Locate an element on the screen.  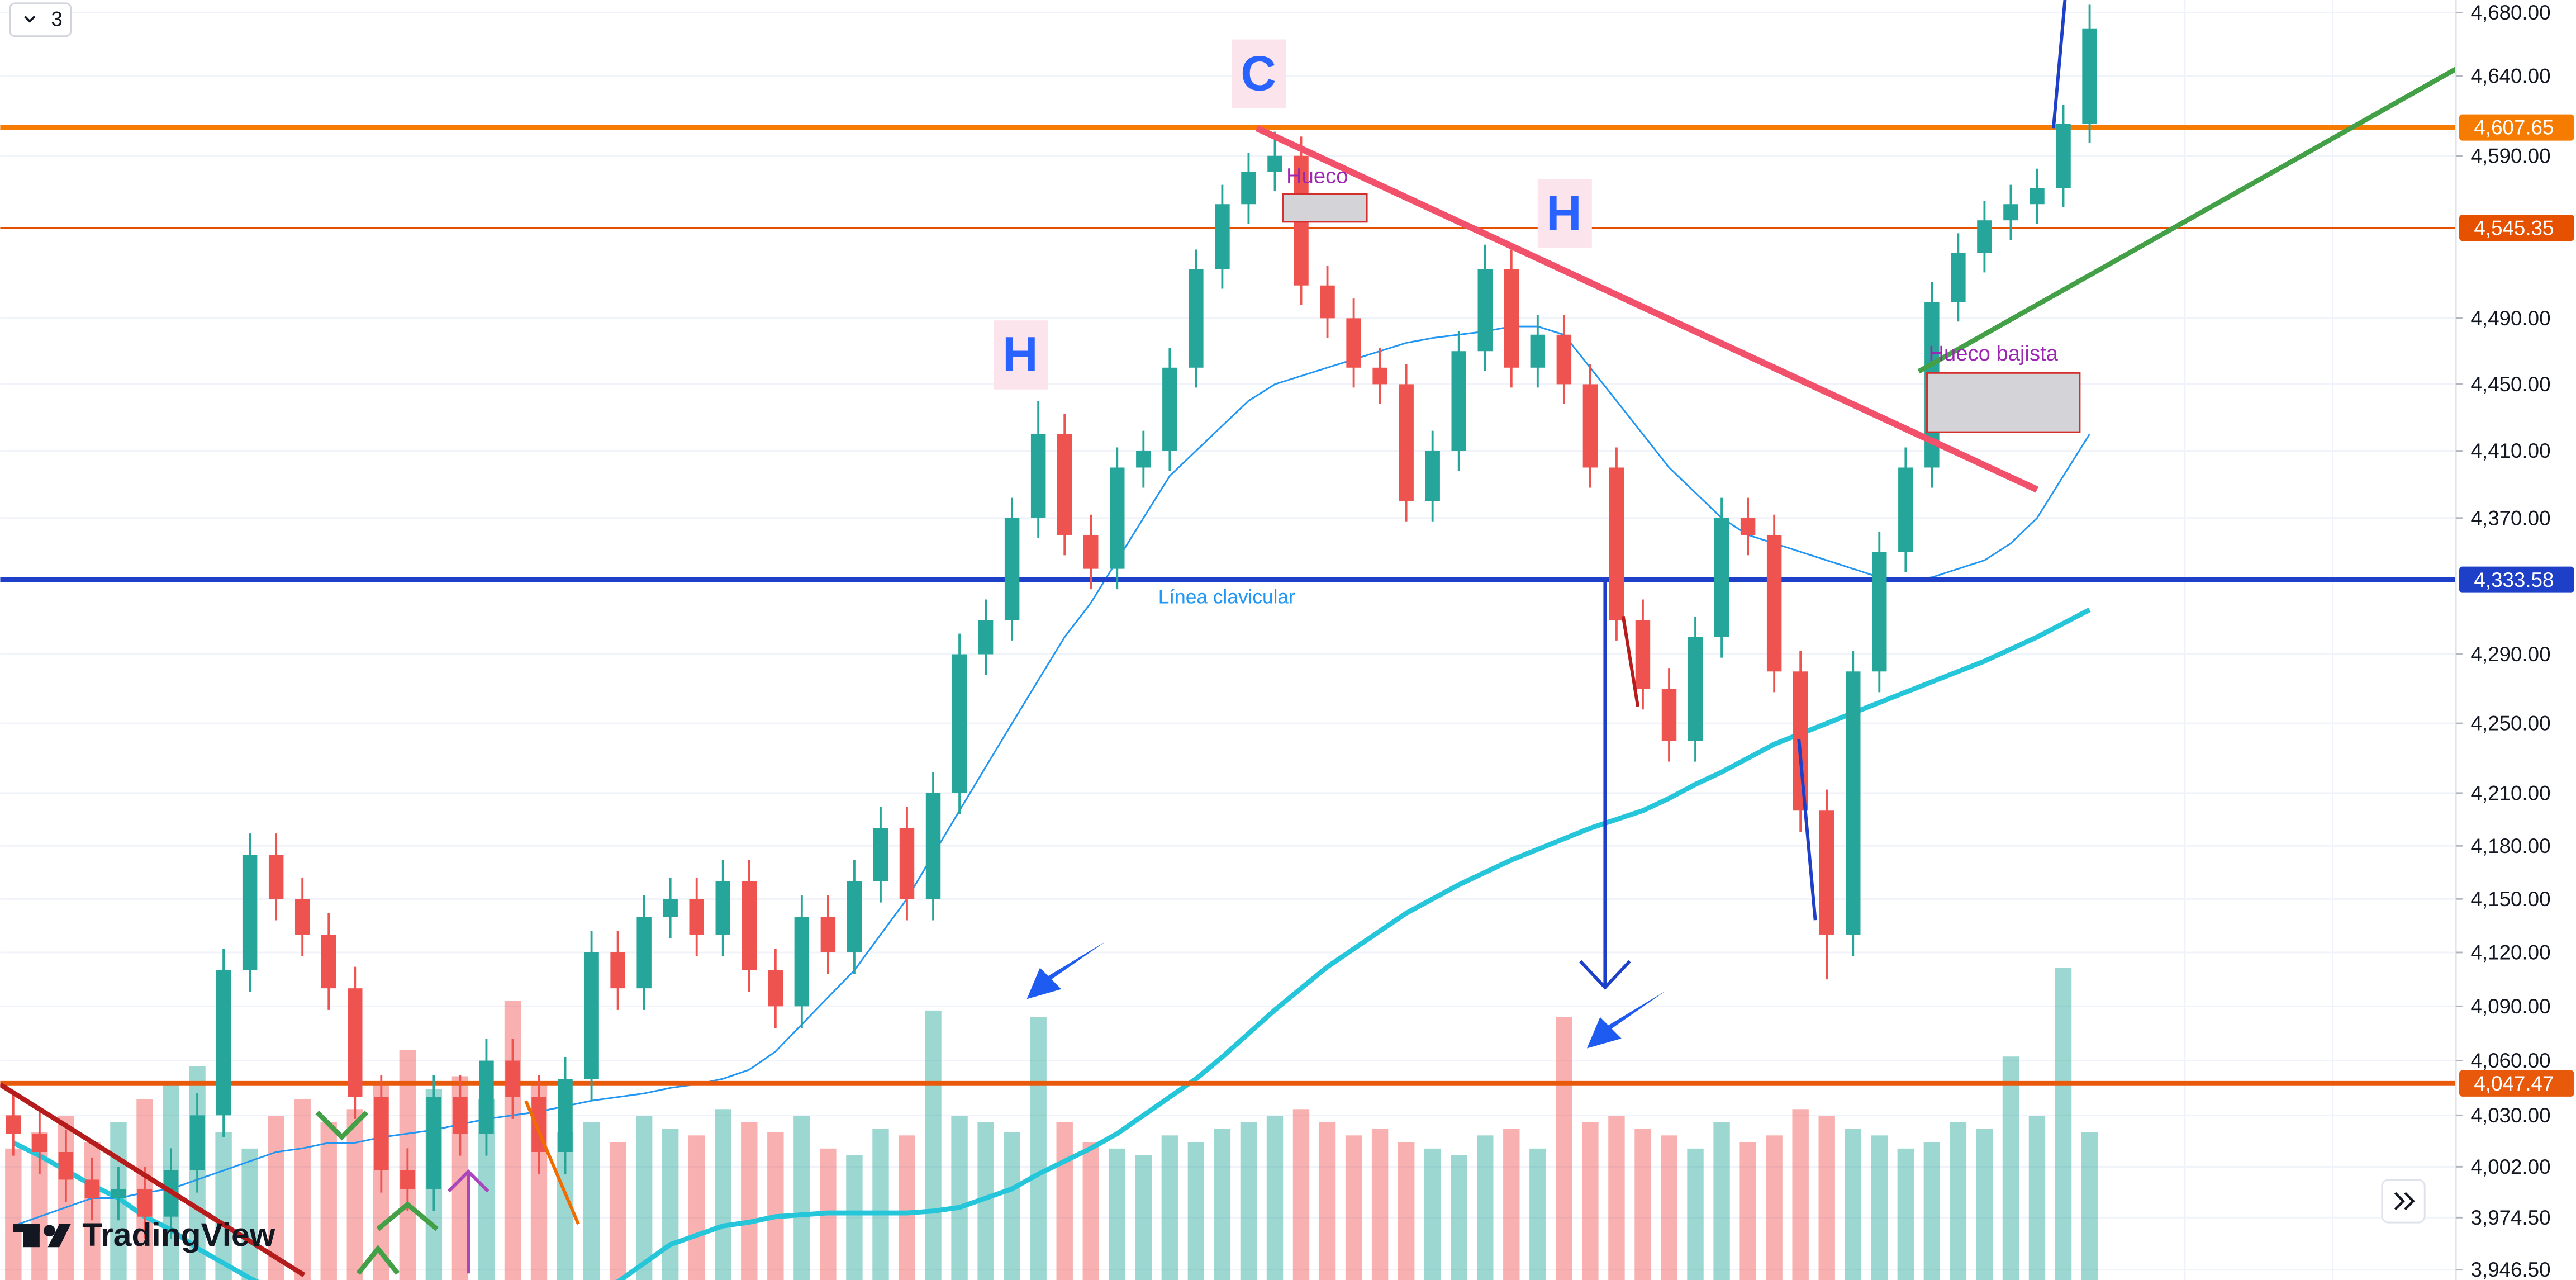
gap-box is located at coordinates (2004, 402).